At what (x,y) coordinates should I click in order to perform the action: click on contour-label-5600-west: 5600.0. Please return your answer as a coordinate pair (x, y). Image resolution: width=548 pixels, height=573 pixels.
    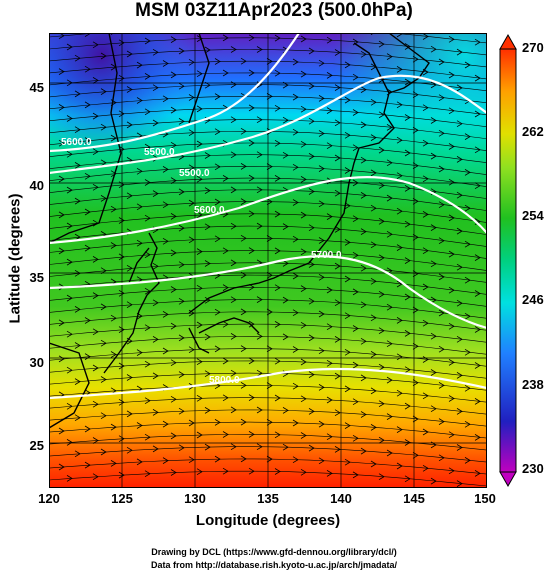
    Looking at the image, I should click on (76, 142).